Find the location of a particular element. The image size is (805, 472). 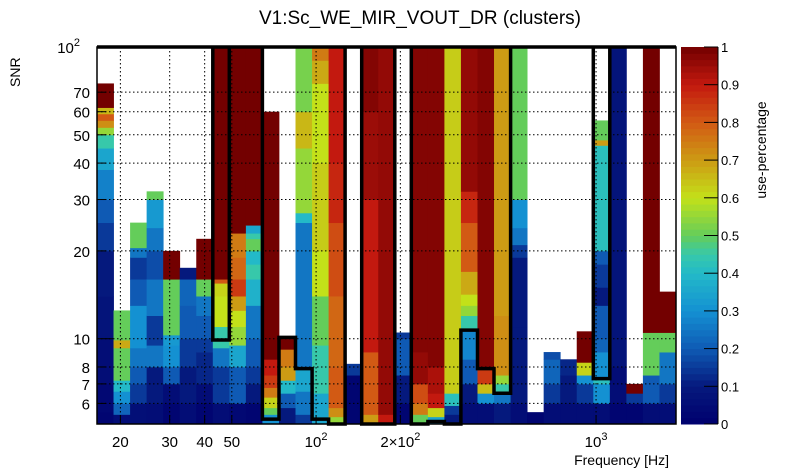

palette-label: use-percentage is located at coordinates (761, 150).